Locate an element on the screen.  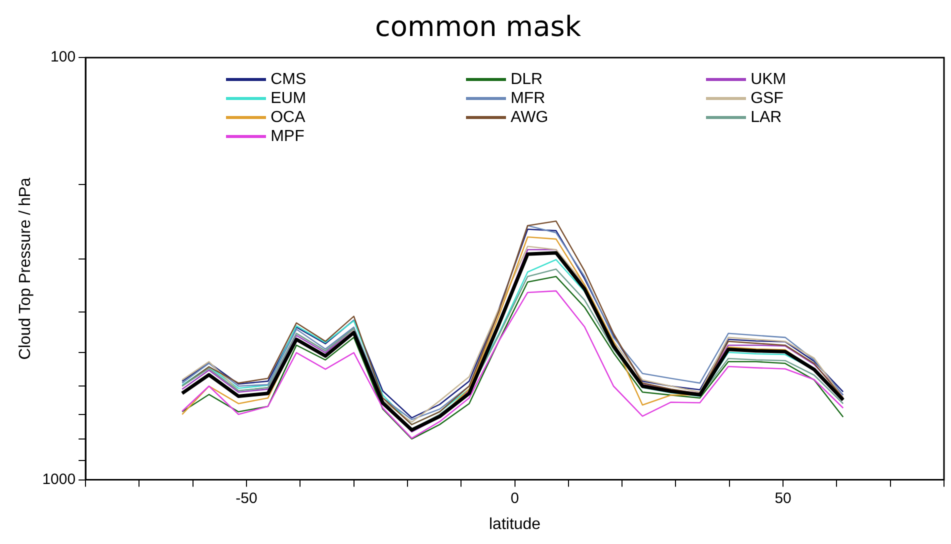
y-tick-label: 1000 is located at coordinates (59, 479).